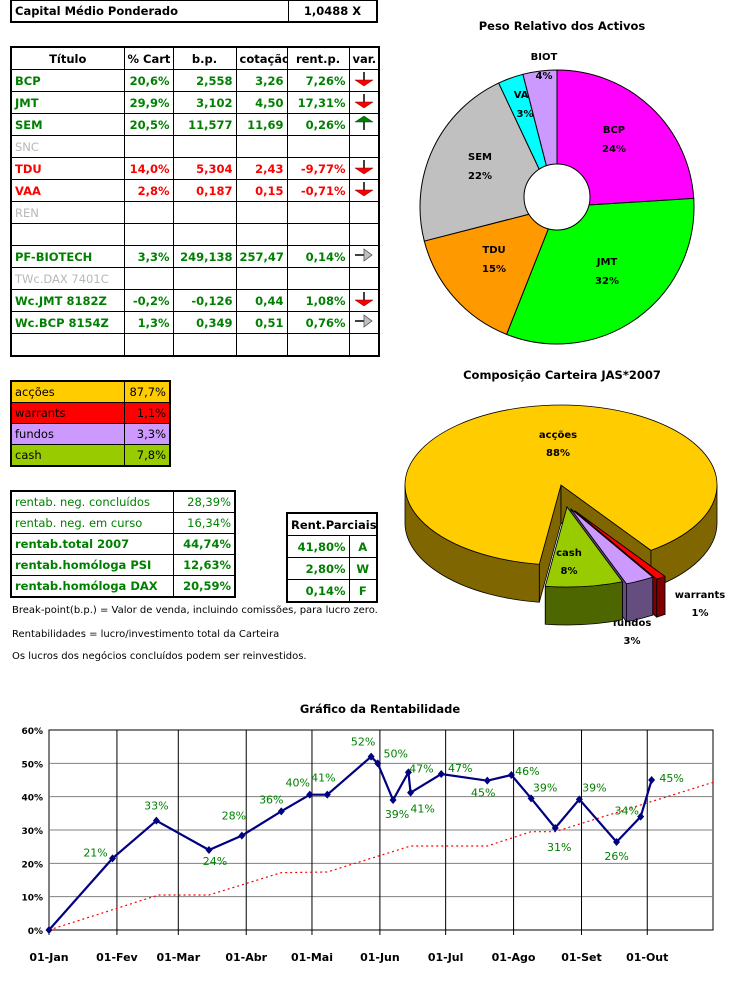 Image resolution: width=749 pixels, height=982 pixels. Describe the element at coordinates (204, 256) in the screenshot. I see `col-bp-cell: 249,138` at that location.